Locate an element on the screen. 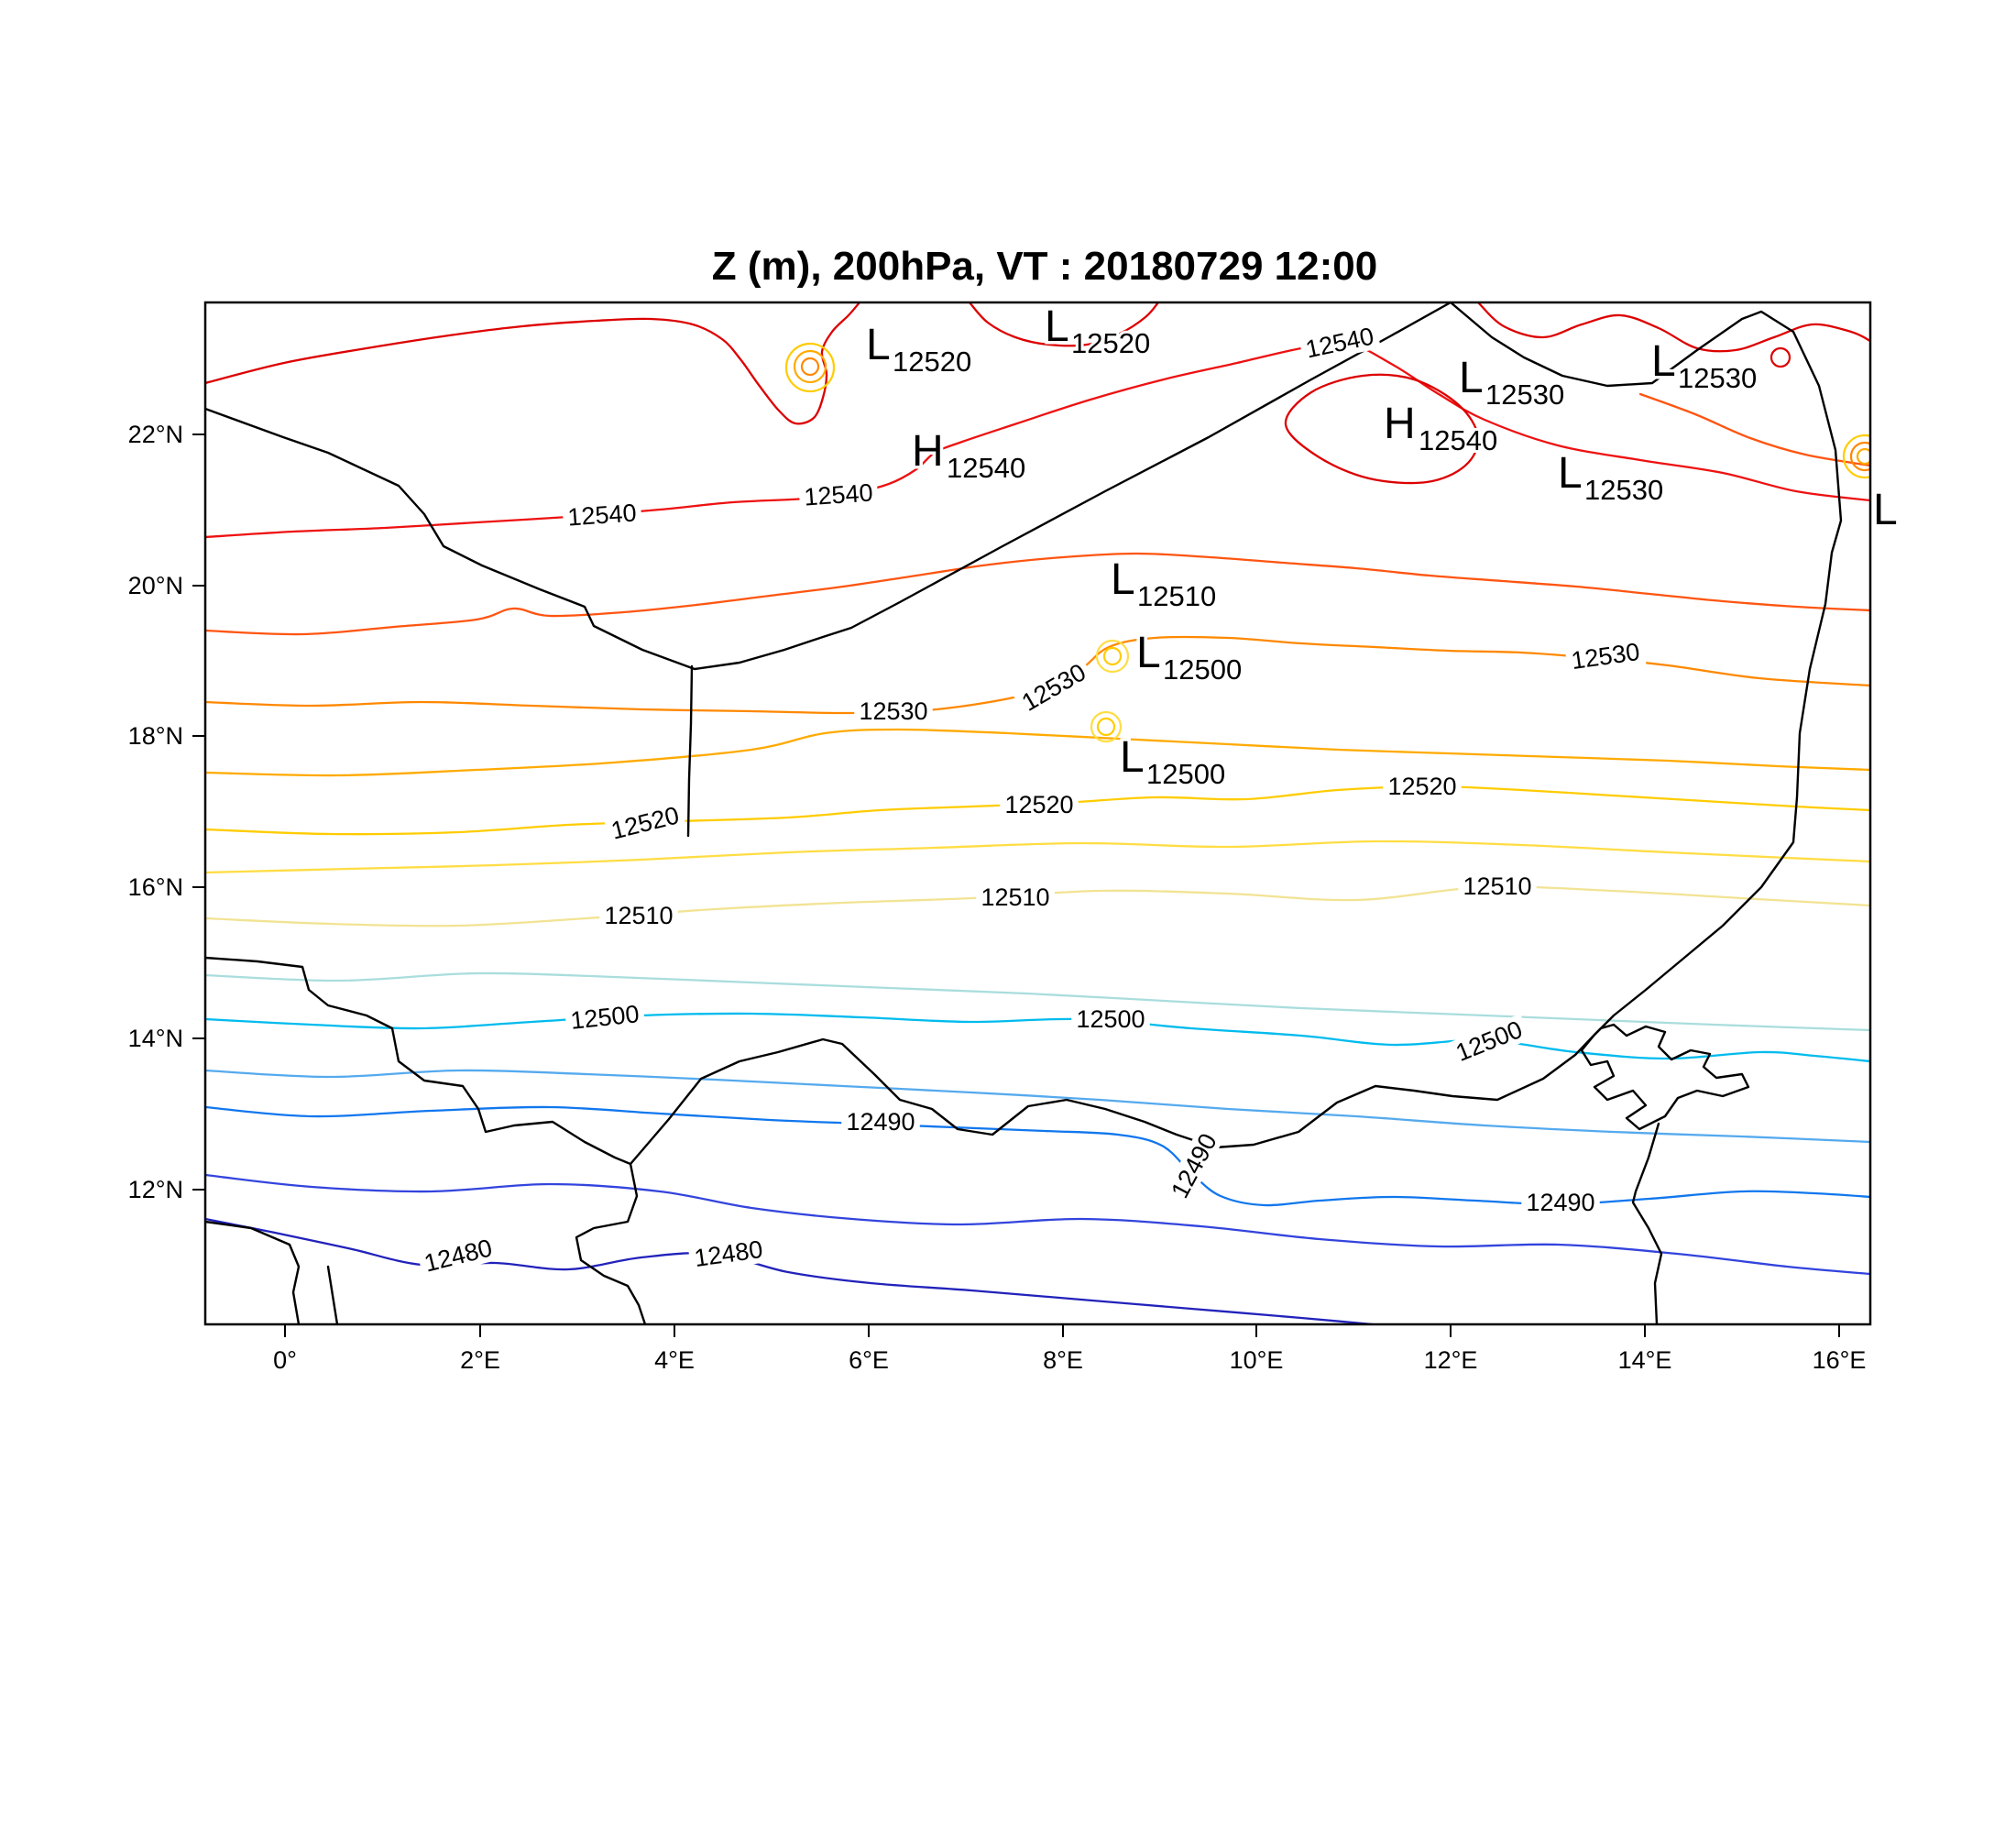  low-marker: L is located at coordinates (1885, 510).